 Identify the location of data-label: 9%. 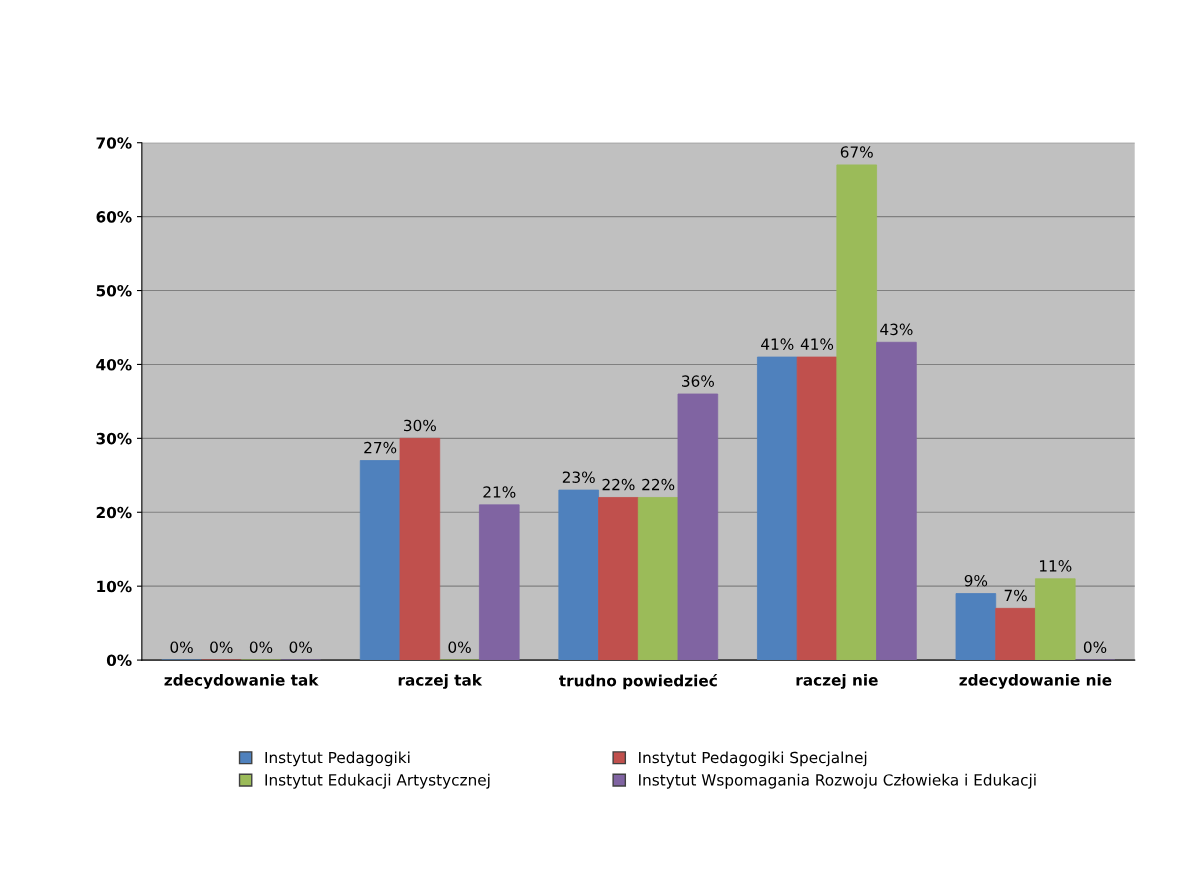
(976, 580).